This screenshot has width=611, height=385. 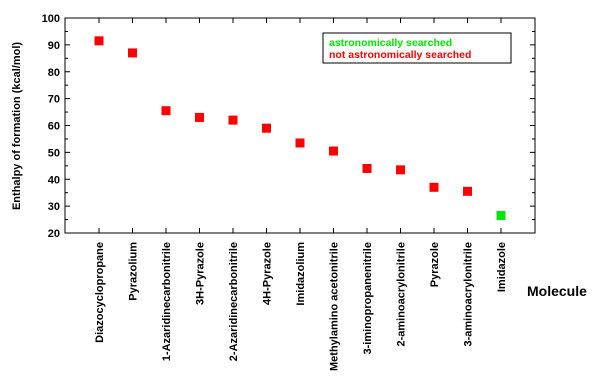 What do you see at coordinates (201, 273) in the screenshot?
I see `x-tick-label: 3H-Pyrazole` at bounding box center [201, 273].